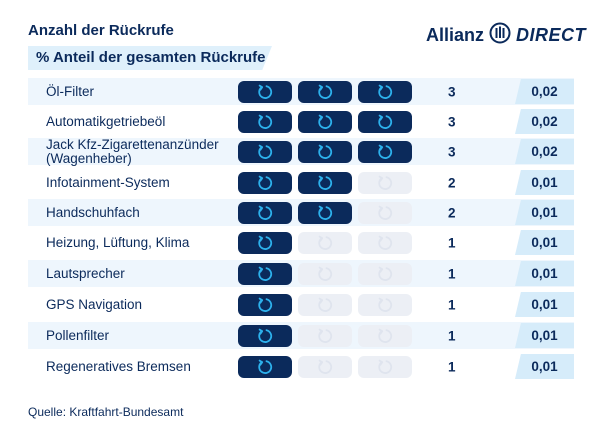 This screenshot has height=445, width=602. I want to click on source-note: Quelle: Kraftfahrt-Bundesamt, so click(106, 412).